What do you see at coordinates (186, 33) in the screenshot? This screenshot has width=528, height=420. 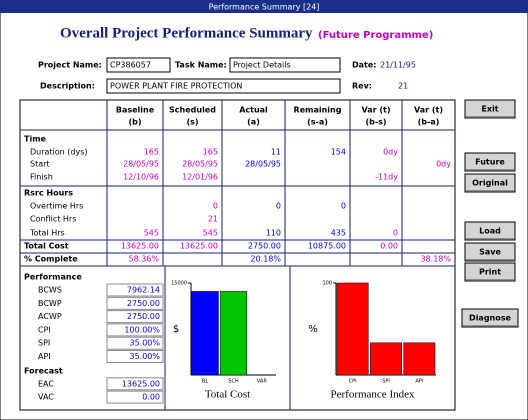 I see `heading: Overall Project Performance Summary` at bounding box center [186, 33].